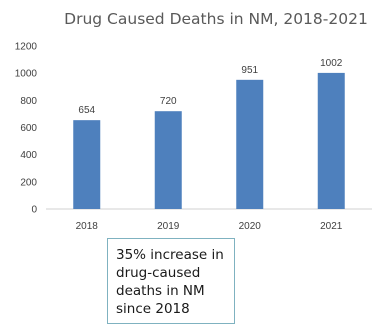  What do you see at coordinates (168, 160) in the screenshot?
I see `bar-2019` at bounding box center [168, 160].